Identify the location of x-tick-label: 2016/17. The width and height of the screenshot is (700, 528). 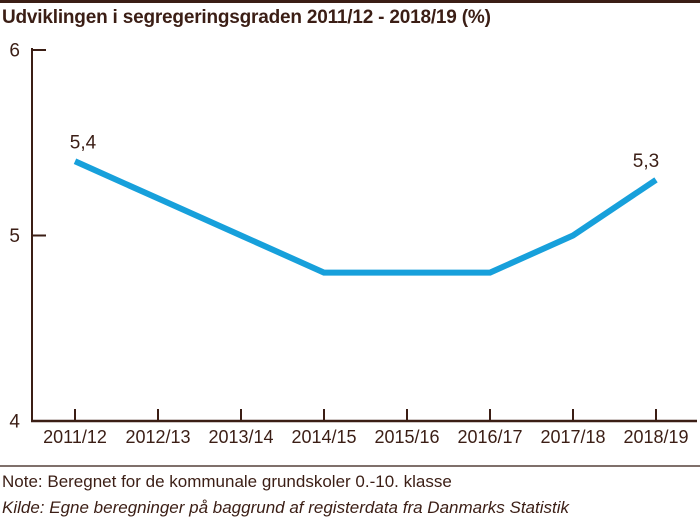
(489, 437).